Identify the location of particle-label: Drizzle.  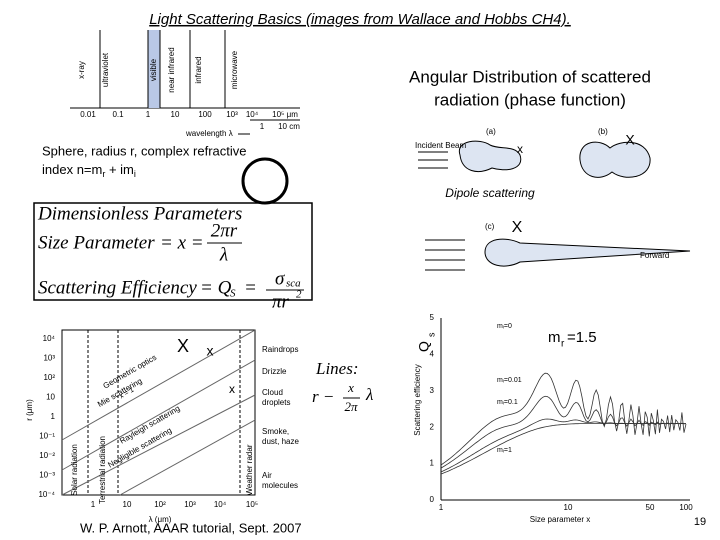
(274, 371).